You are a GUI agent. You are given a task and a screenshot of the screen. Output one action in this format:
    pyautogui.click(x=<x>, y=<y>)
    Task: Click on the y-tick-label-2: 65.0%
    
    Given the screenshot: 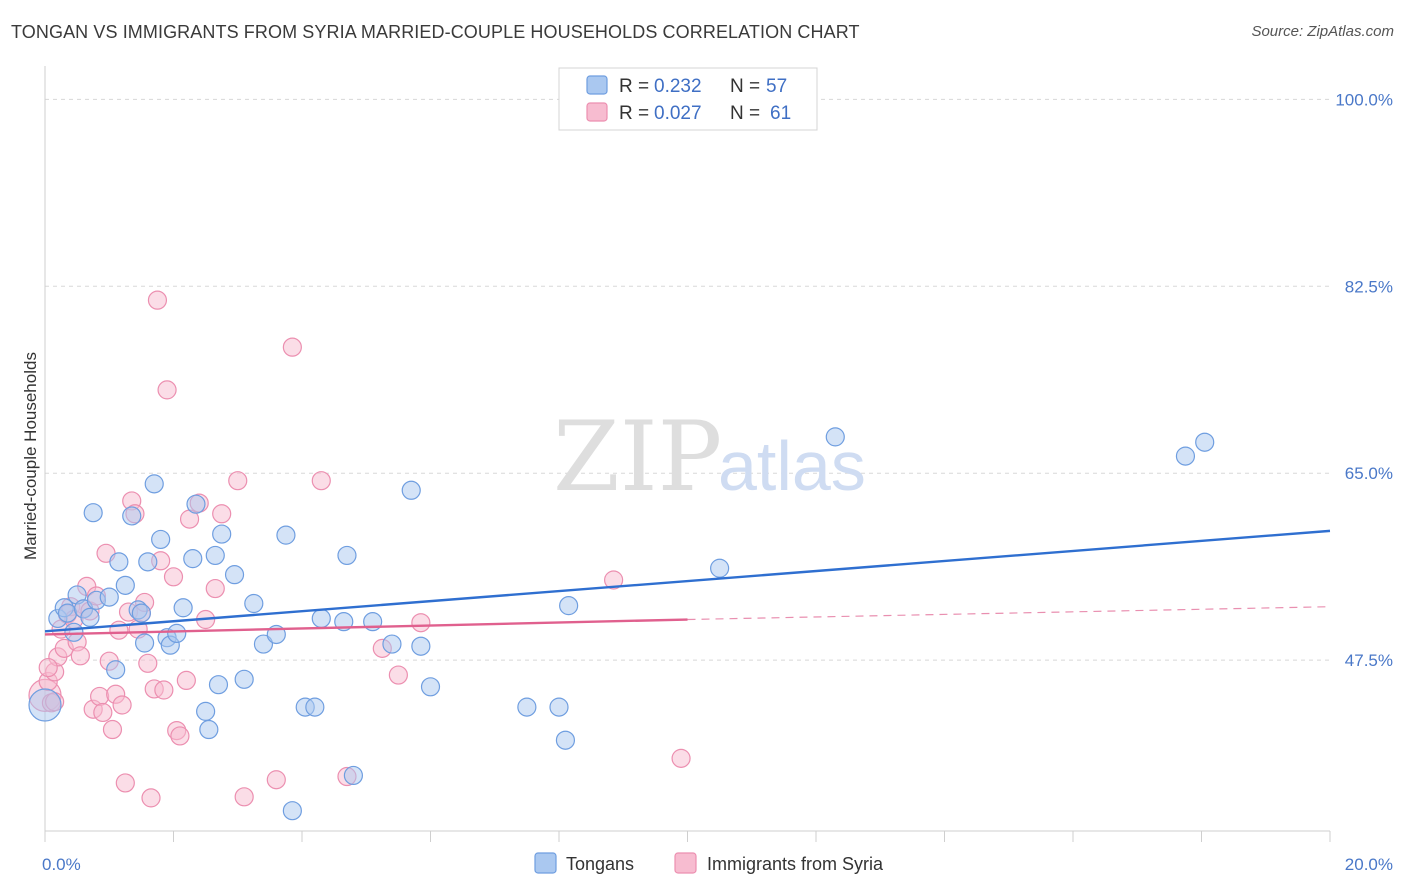 What is the action you would take?
    pyautogui.click(x=1369, y=473)
    